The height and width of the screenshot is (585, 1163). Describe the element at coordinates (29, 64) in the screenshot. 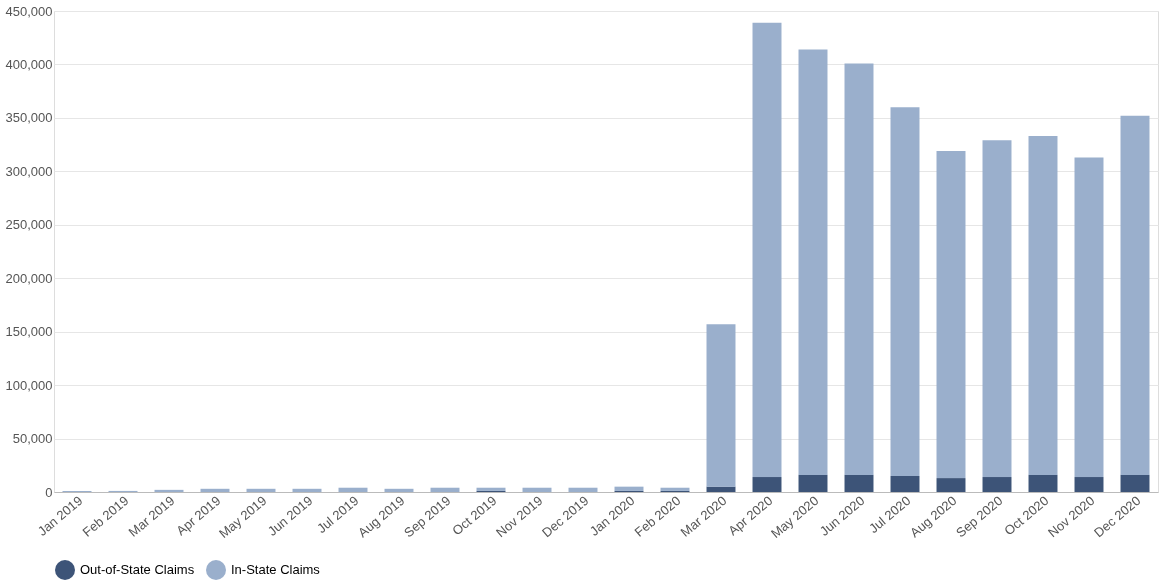

I see `y-tick-label: 400,000` at that location.